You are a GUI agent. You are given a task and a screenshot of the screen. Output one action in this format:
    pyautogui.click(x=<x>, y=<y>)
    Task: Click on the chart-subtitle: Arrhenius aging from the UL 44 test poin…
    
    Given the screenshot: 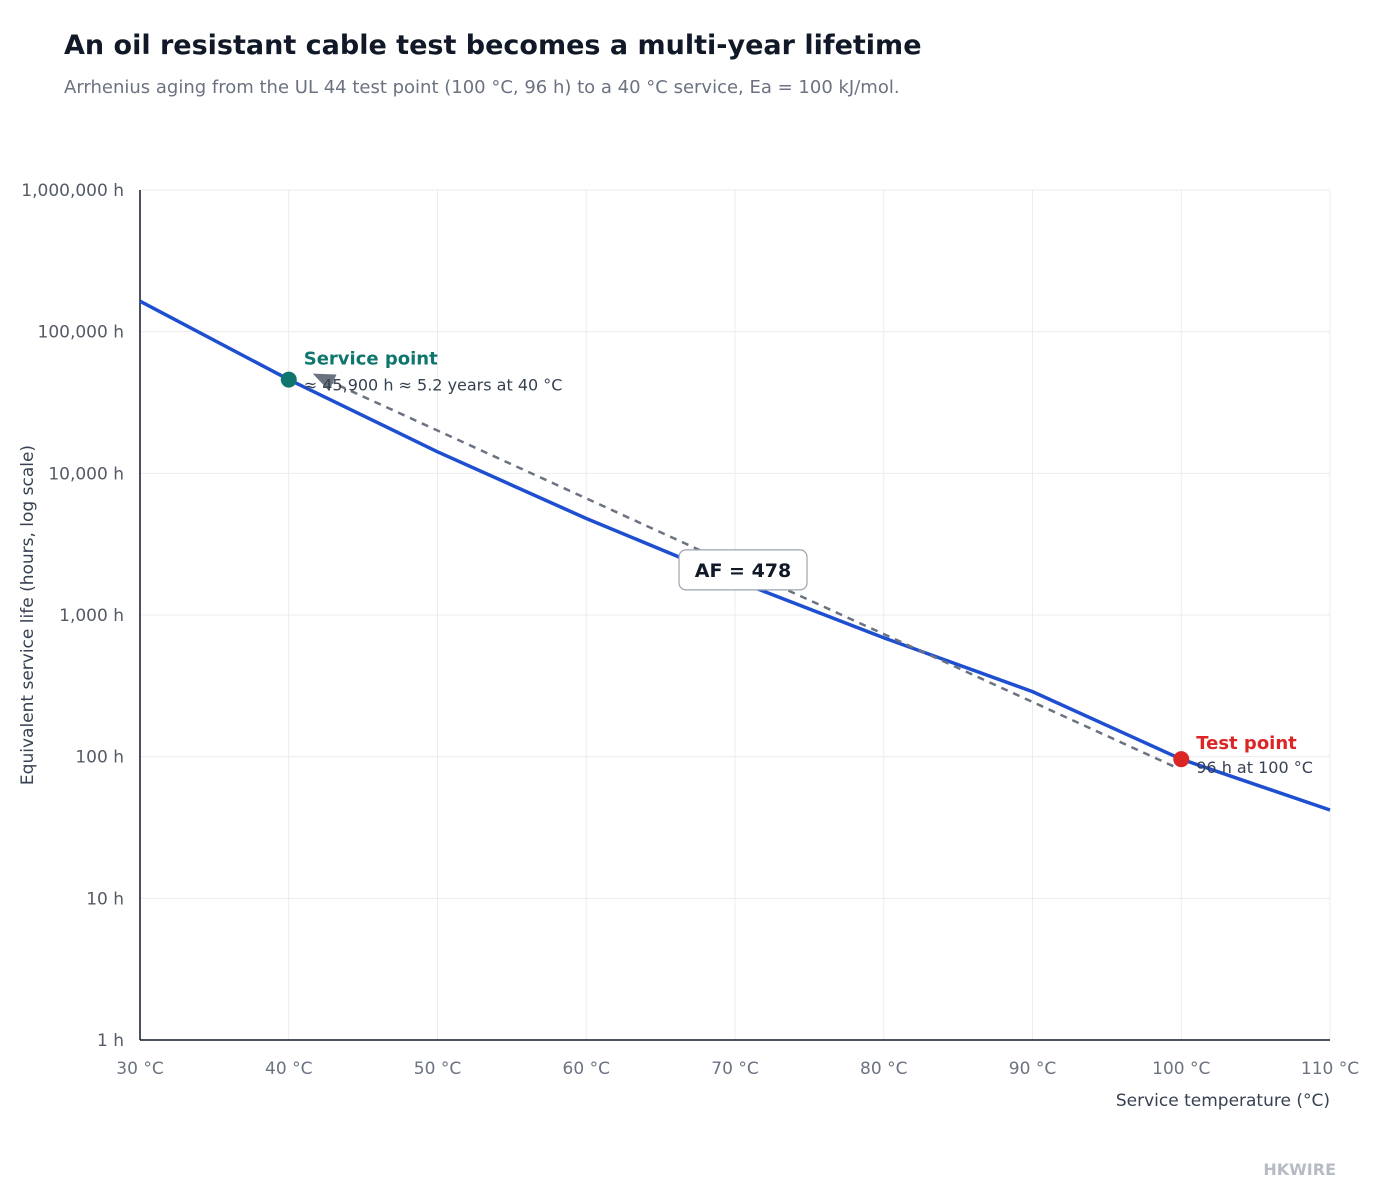 What is the action you would take?
    pyautogui.click(x=482, y=87)
    